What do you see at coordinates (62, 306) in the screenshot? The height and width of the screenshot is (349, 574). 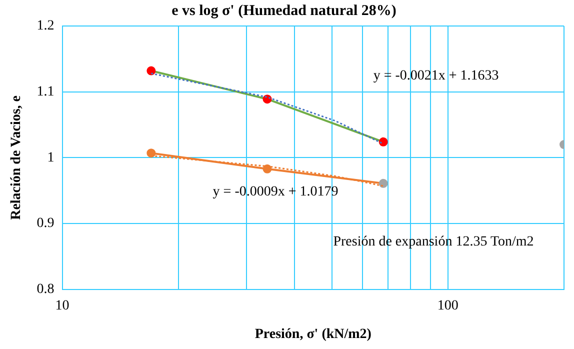 I see `x-tick-label: 10` at bounding box center [62, 306].